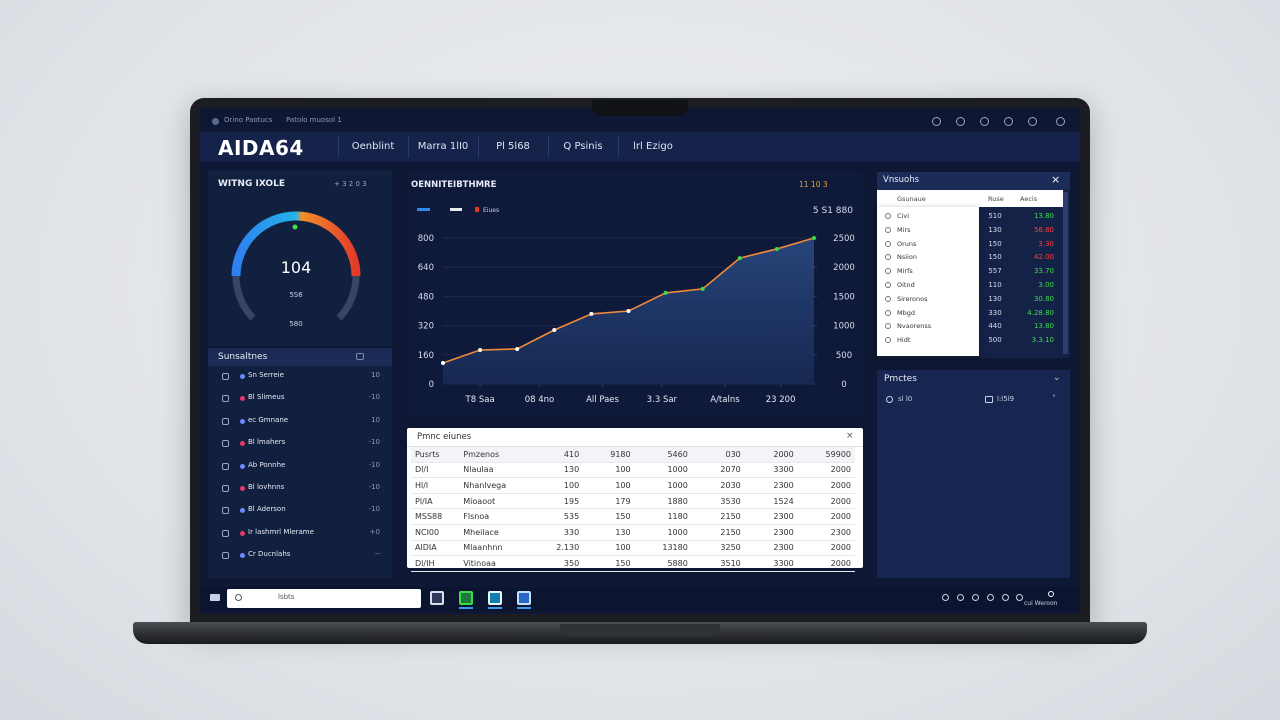  I want to click on panel-title: Pmctes, so click(900, 379).